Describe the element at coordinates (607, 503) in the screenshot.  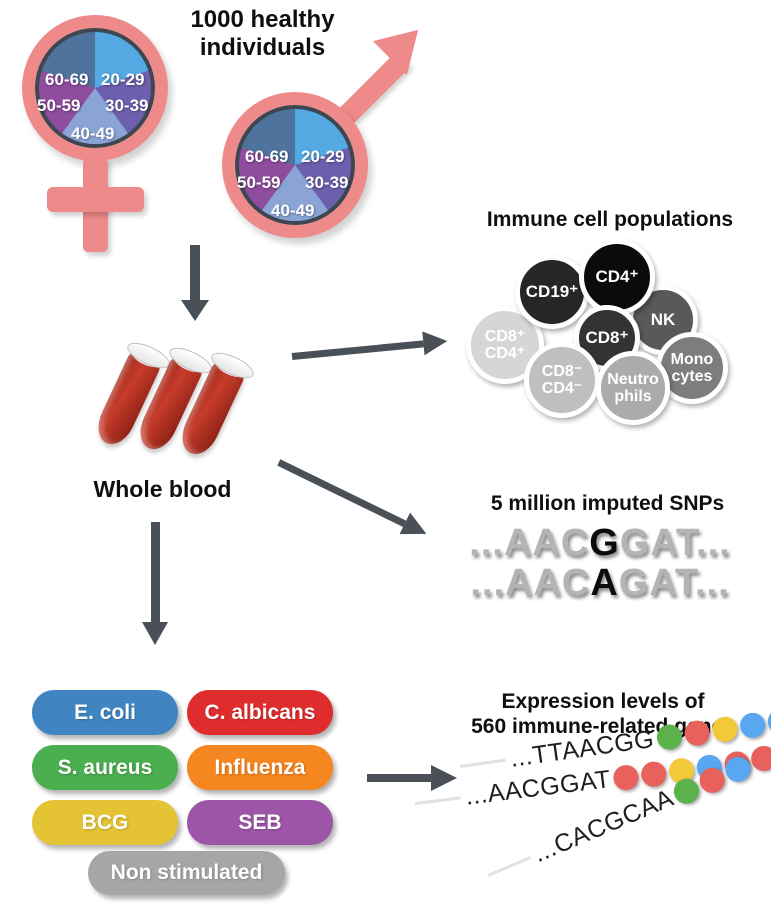
I see `snps-title: 5 million imputed SNPs` at that location.